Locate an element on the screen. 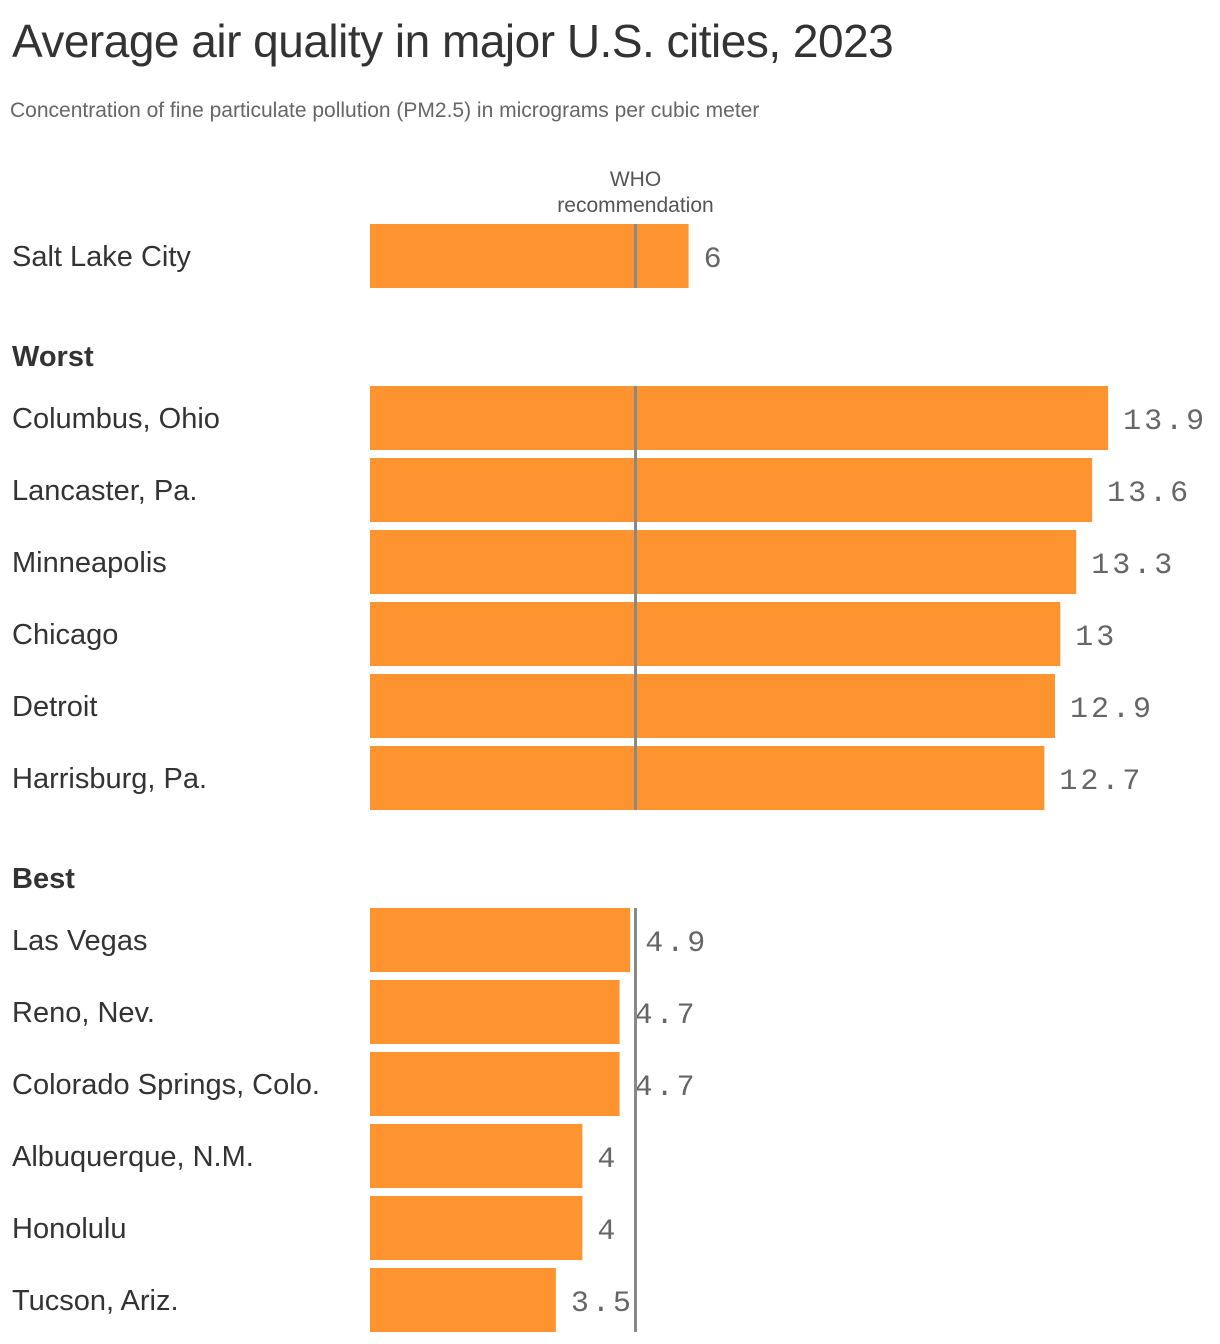  value-label-lancaster-pa: 13.6 is located at coordinates (1149, 494).